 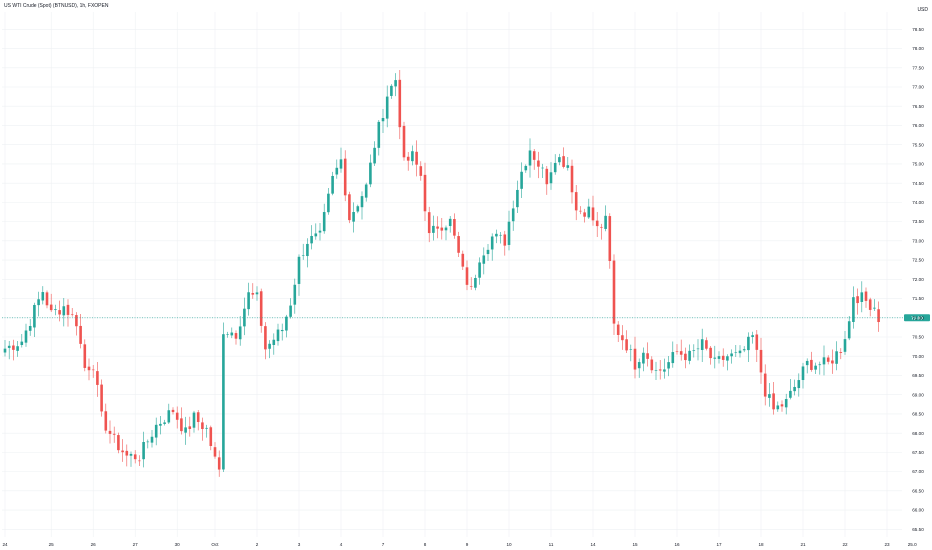 I want to click on x-tick-label: 18, so click(x=761, y=544).